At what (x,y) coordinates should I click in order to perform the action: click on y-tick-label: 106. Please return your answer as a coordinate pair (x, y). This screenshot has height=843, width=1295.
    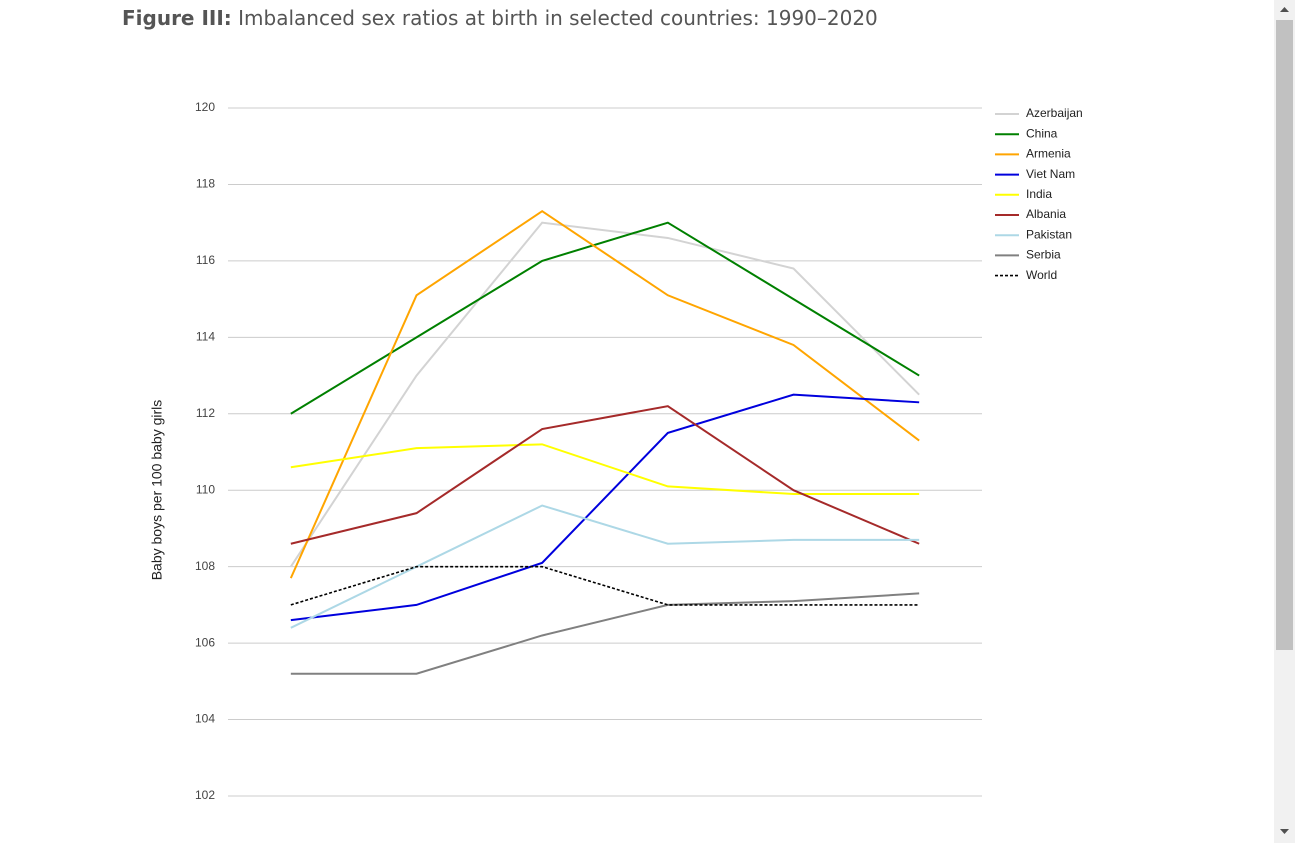
    Looking at the image, I should click on (205, 642).